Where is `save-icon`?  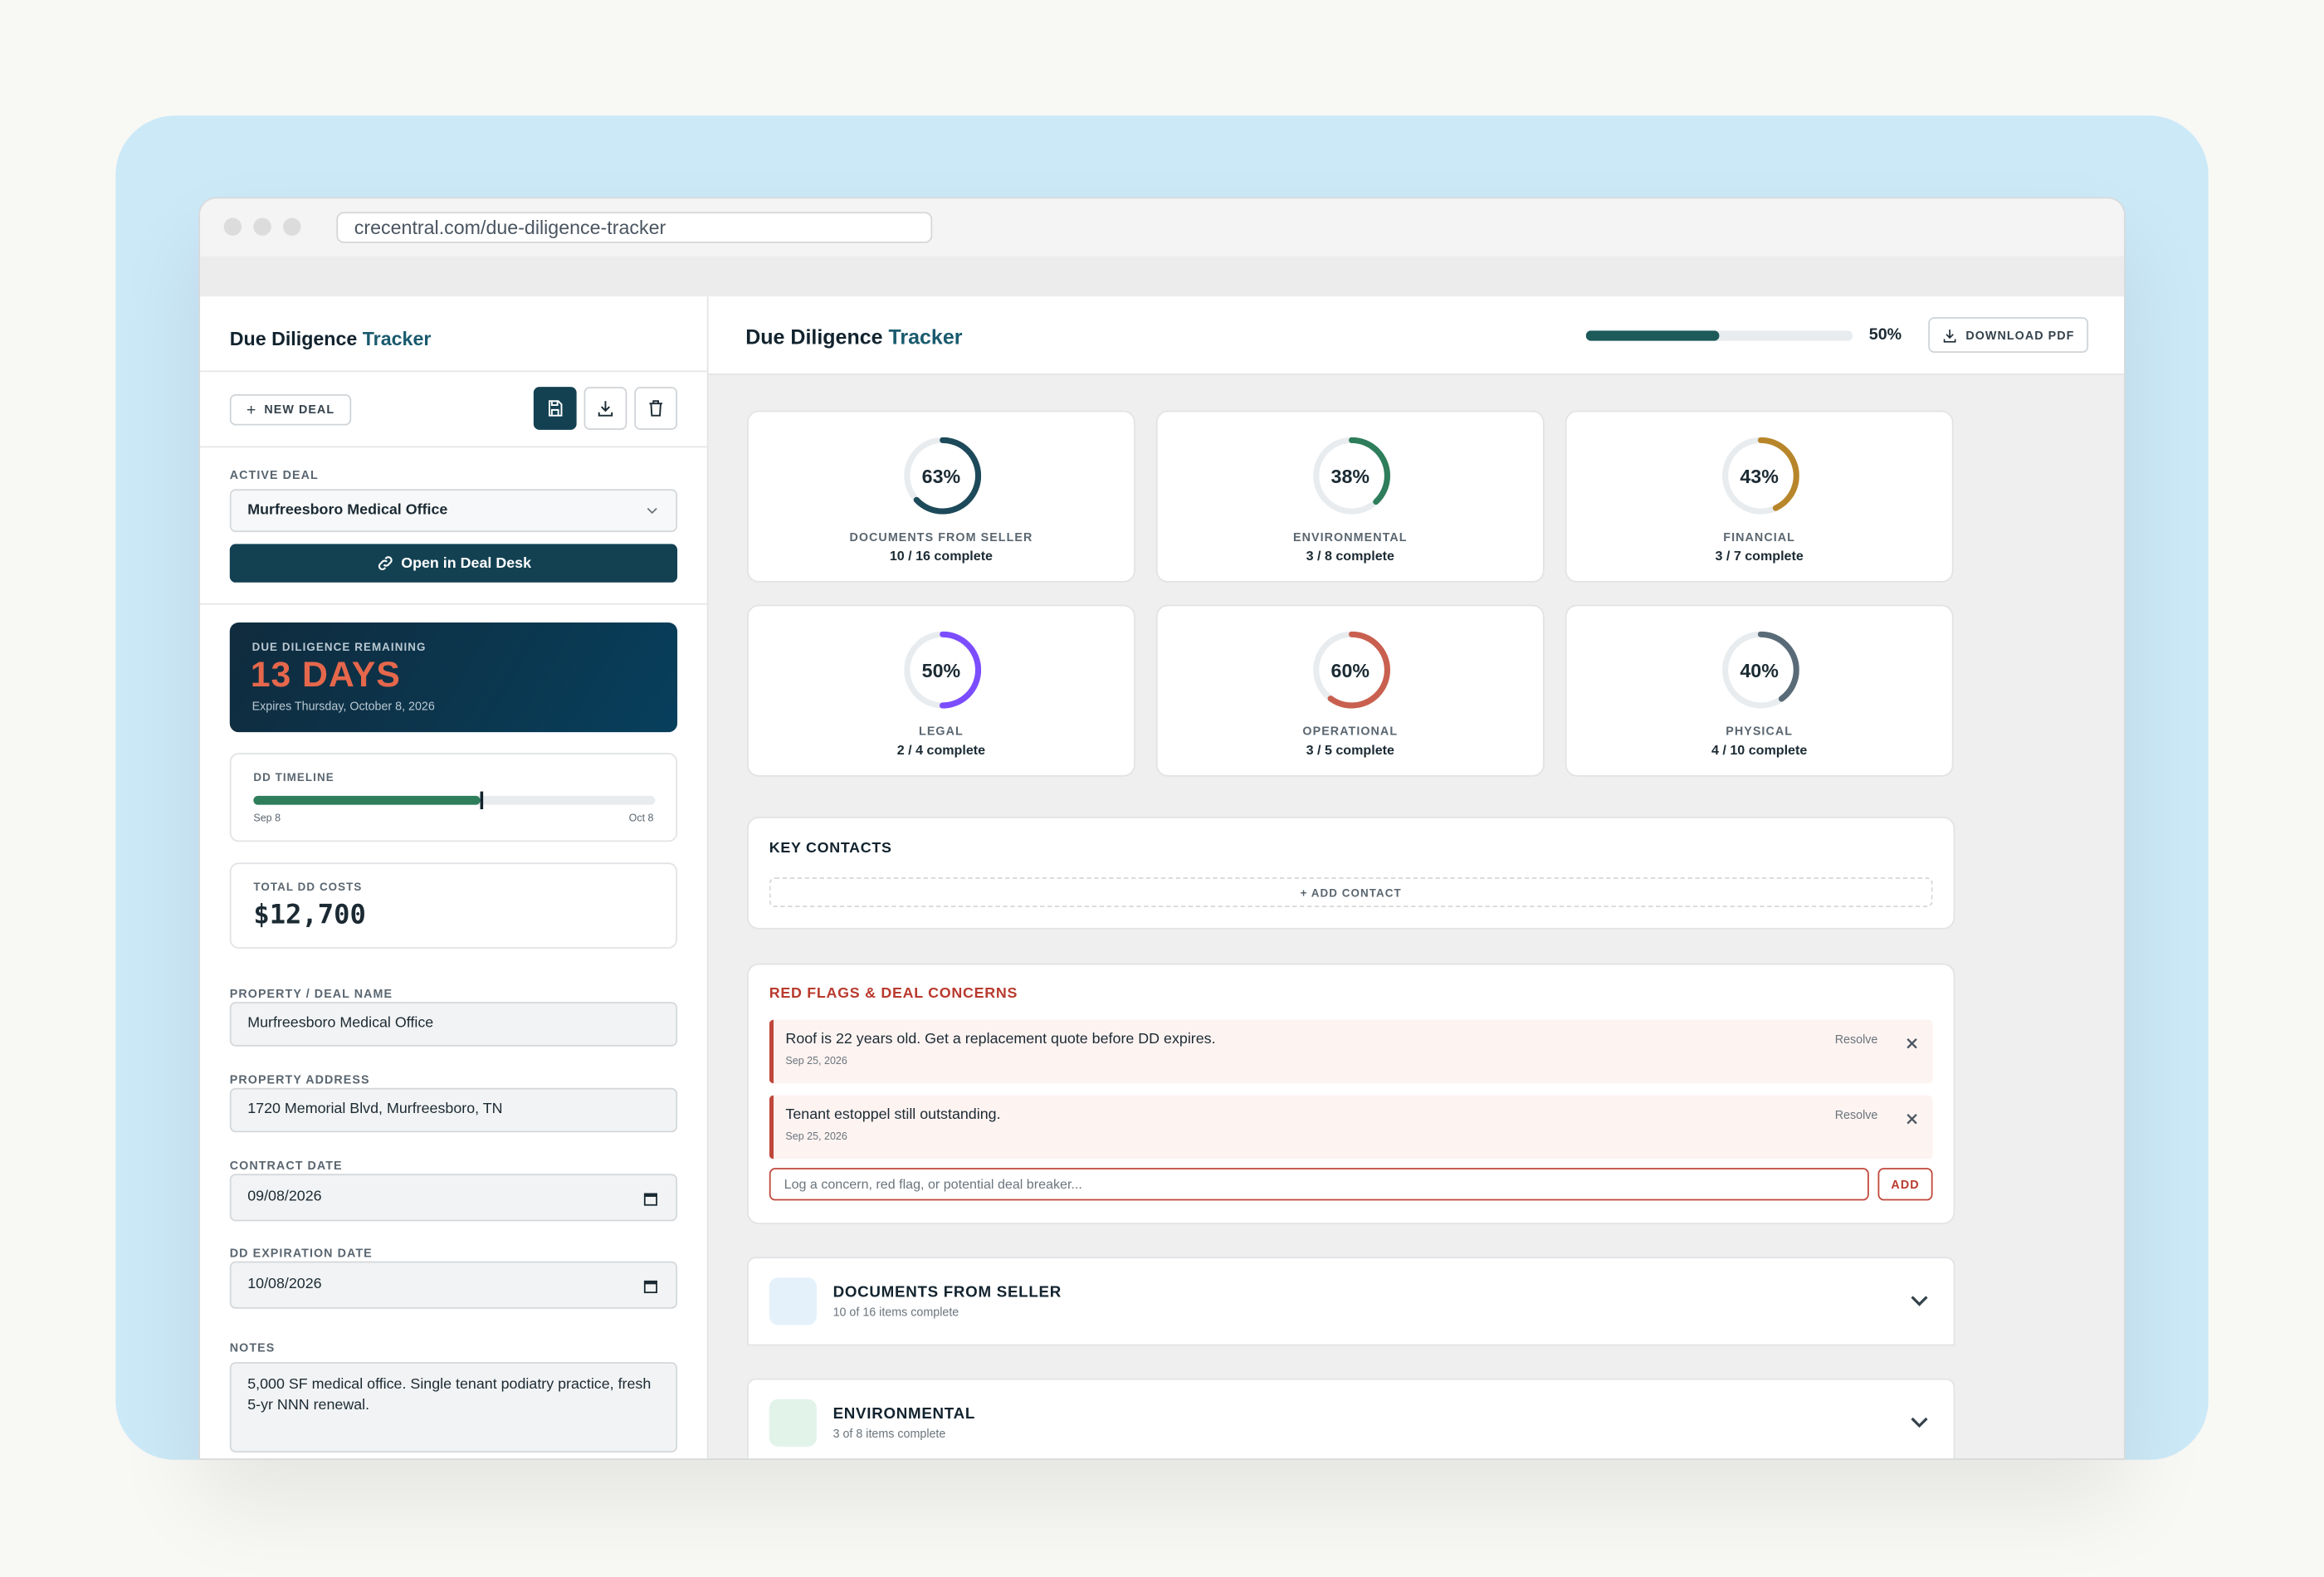
save-icon is located at coordinates (556, 408).